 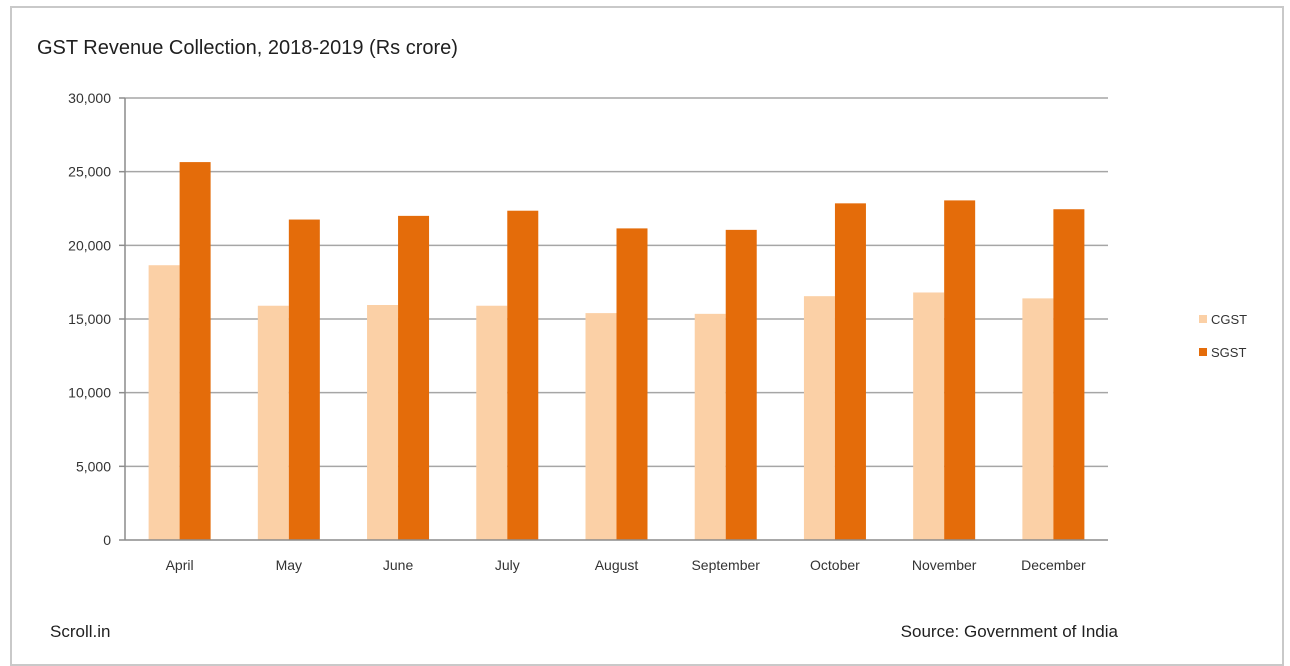 I want to click on x-tick-label: November, so click(x=944, y=565).